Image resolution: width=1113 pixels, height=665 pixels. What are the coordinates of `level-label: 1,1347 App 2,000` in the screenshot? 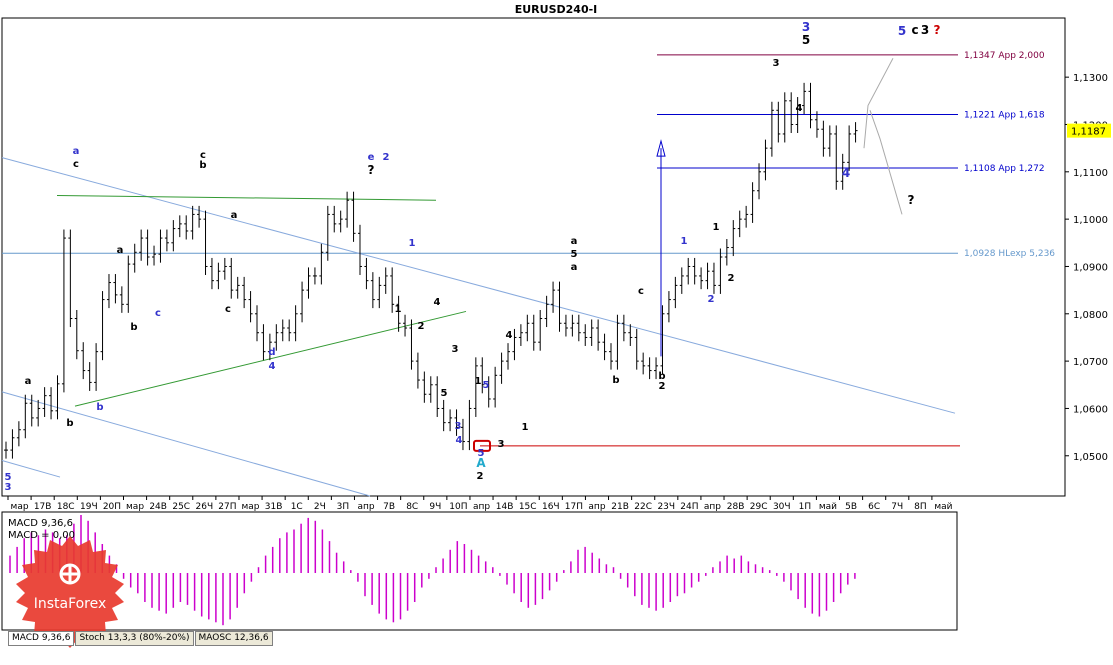 It's located at (1004, 56).